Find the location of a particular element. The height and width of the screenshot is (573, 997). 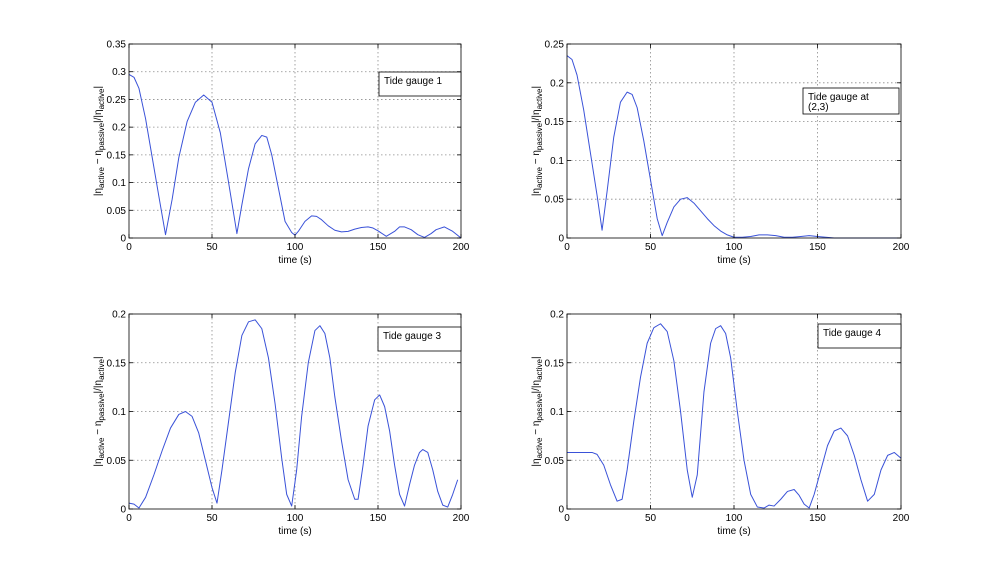

y-tick-label: 0.3 is located at coordinates (119, 72).